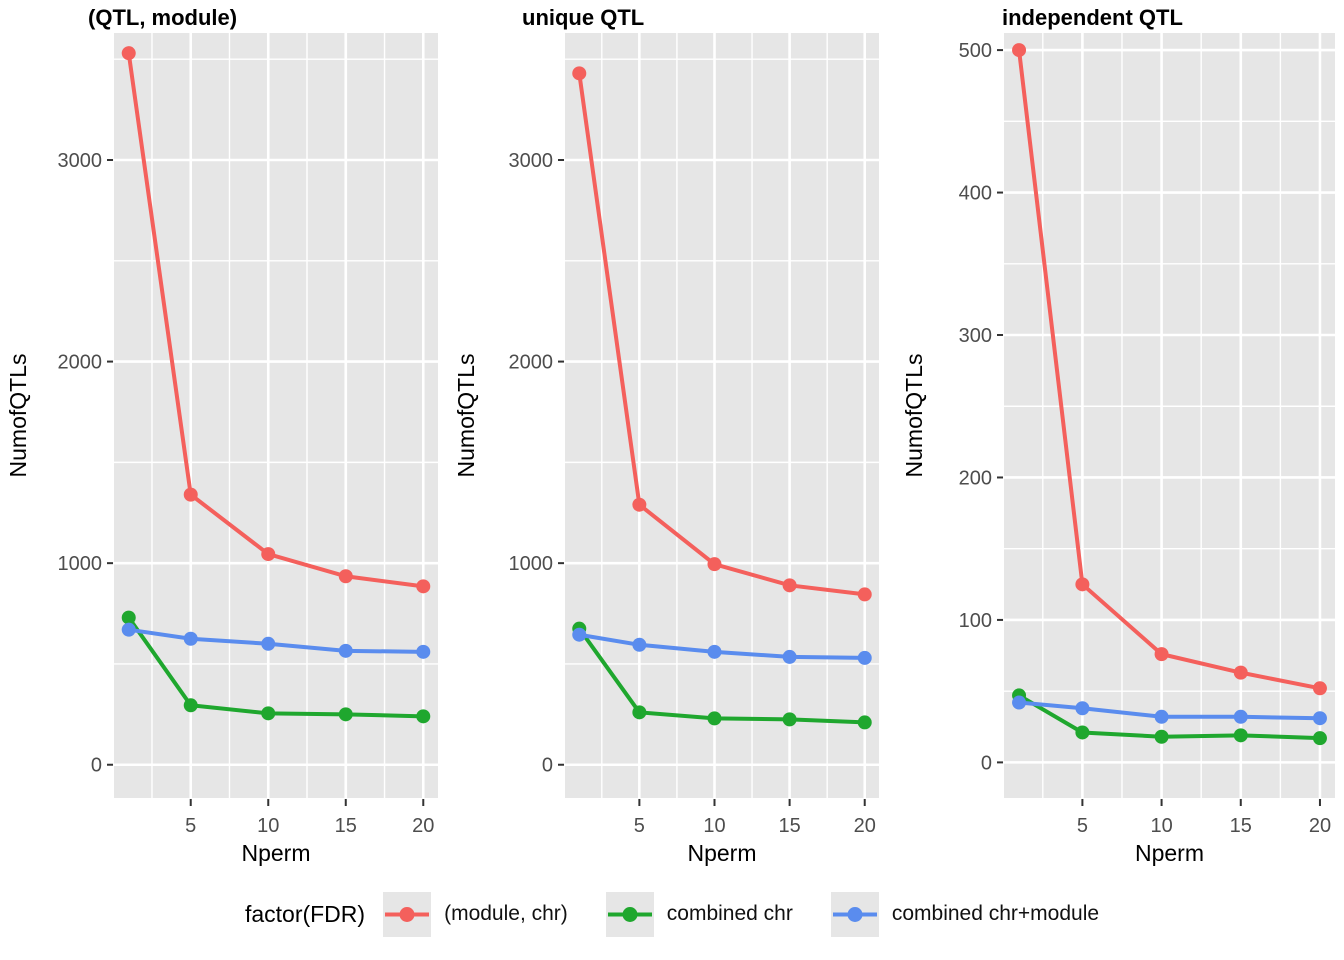 Image resolution: width=1344 pixels, height=960 pixels. What do you see at coordinates (975, 194) in the screenshot?
I see `y-tick-label: 400` at bounding box center [975, 194].